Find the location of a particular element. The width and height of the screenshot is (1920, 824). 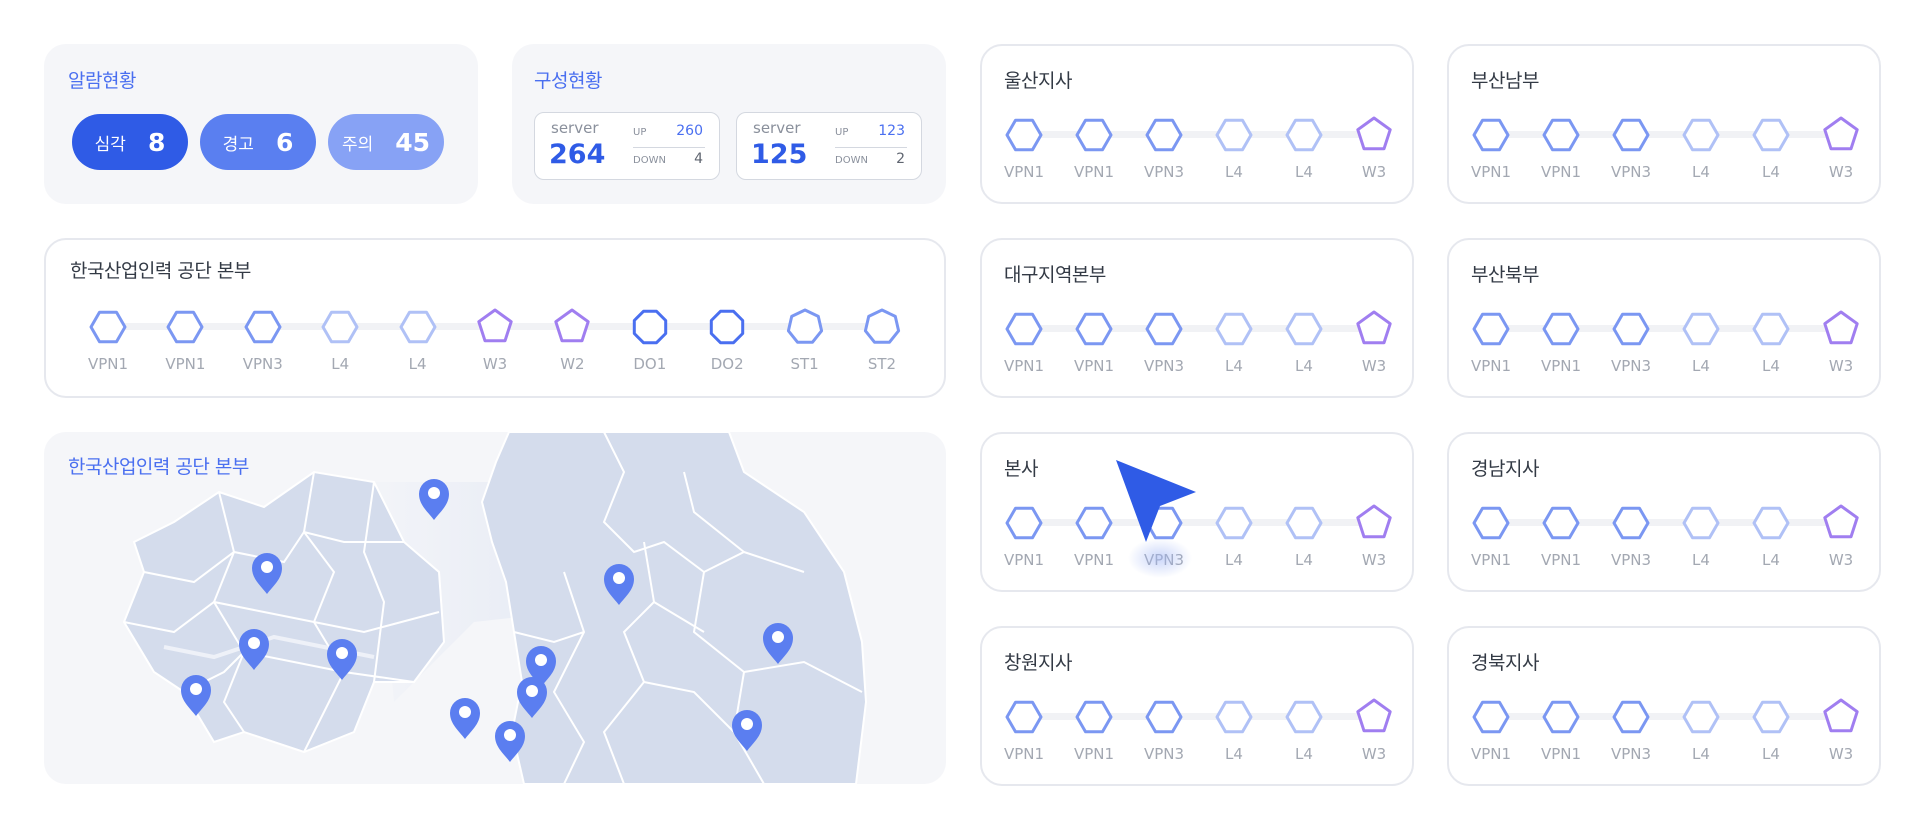

branch-card: 창원지사 VPN1 VPN1 VPN3 L4 L4 W3 is located at coordinates (1197, 706).